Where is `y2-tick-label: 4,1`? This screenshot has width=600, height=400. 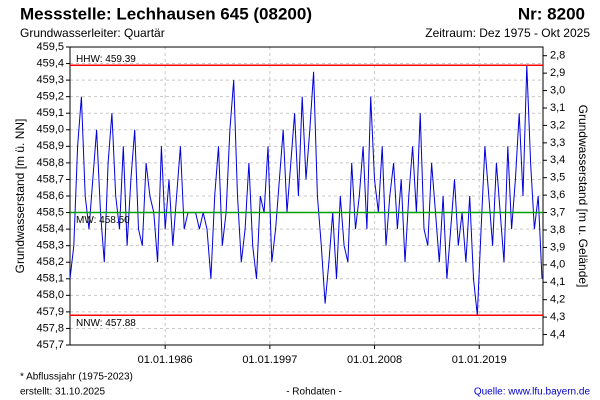 y2-tick-label: 4,1 is located at coordinates (557, 282).